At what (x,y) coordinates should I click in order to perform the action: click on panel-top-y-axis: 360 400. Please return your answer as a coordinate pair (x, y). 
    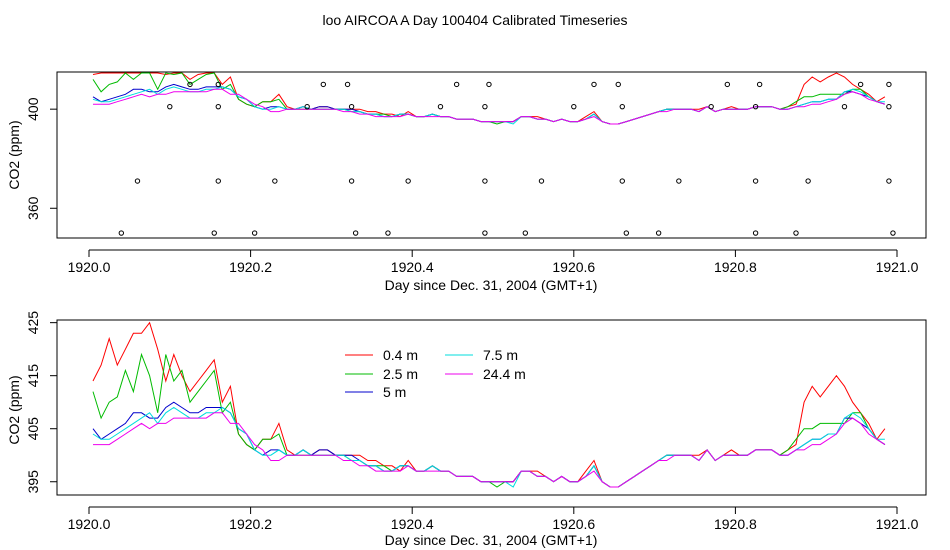
    Looking at the image, I should click on (41, 158).